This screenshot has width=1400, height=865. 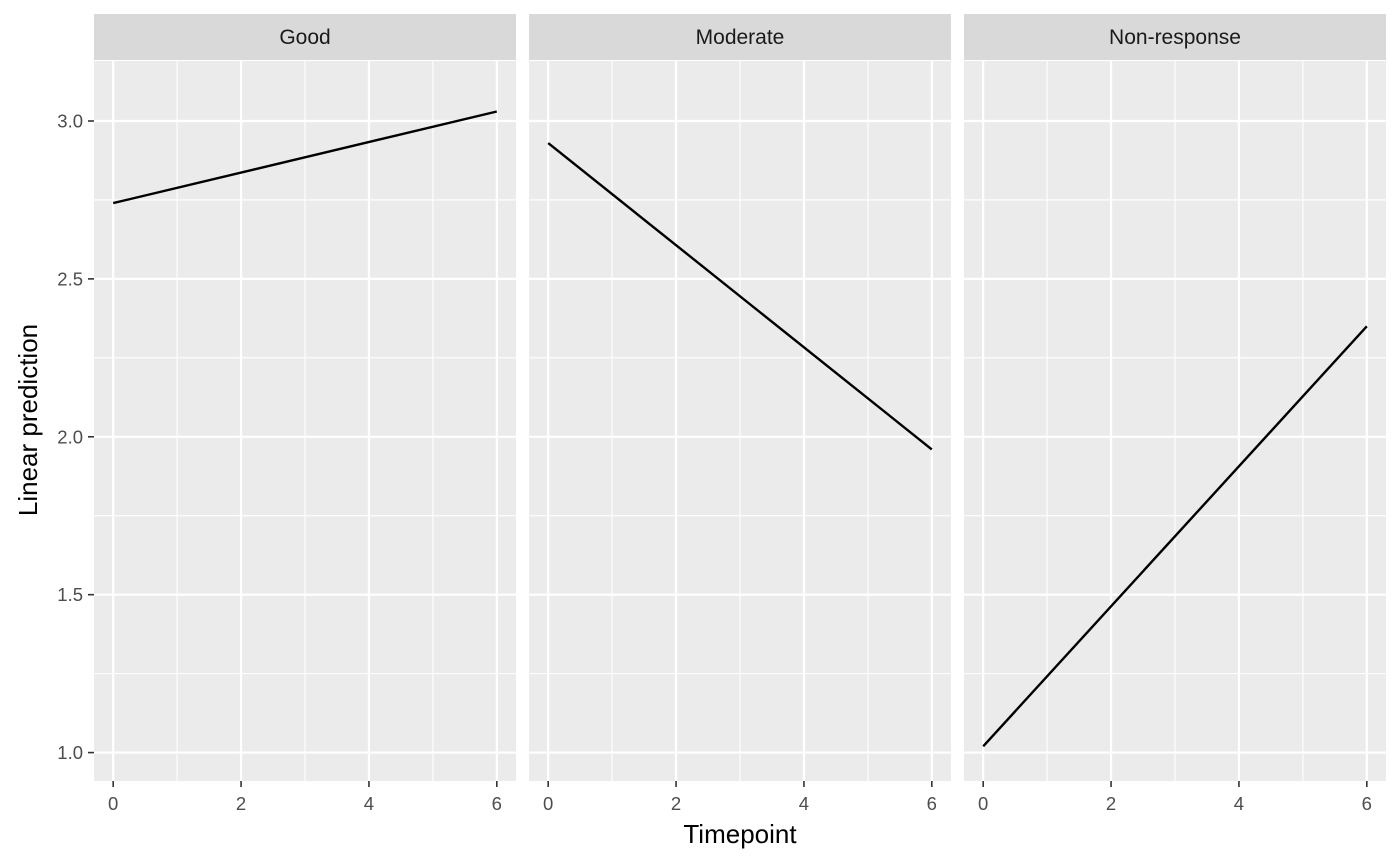 What do you see at coordinates (70, 121) in the screenshot?
I see `y-tick-label: 3.0` at bounding box center [70, 121].